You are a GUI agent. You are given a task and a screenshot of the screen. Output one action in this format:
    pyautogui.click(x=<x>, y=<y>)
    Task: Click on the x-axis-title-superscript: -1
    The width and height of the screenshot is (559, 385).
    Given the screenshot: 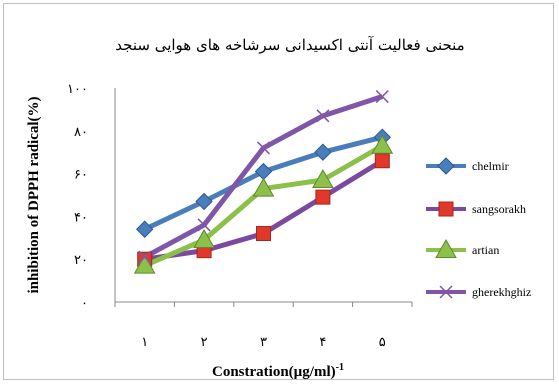 What is the action you would take?
    pyautogui.click(x=340, y=367)
    